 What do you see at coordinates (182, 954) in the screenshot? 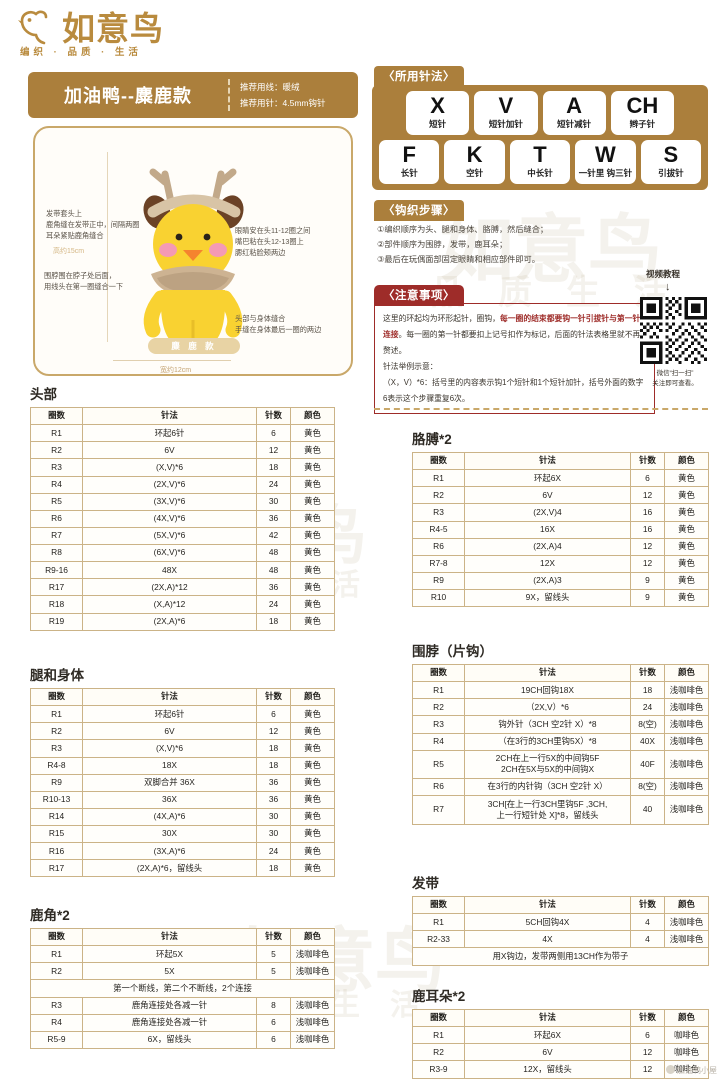
I see `table-row: R1 环起5X 5 浅咖啡色` at bounding box center [182, 954].